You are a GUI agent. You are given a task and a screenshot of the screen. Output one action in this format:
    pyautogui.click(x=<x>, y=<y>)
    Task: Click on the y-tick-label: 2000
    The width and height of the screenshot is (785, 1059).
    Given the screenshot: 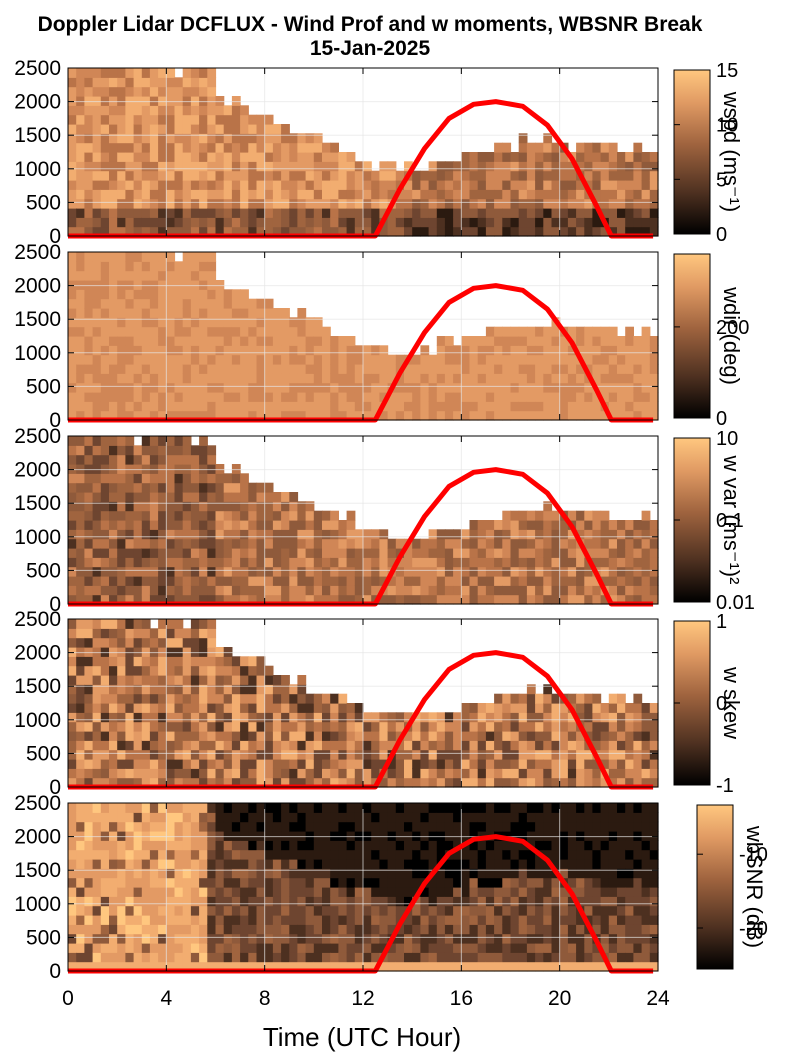 What is the action you would take?
    pyautogui.click(x=37, y=837)
    